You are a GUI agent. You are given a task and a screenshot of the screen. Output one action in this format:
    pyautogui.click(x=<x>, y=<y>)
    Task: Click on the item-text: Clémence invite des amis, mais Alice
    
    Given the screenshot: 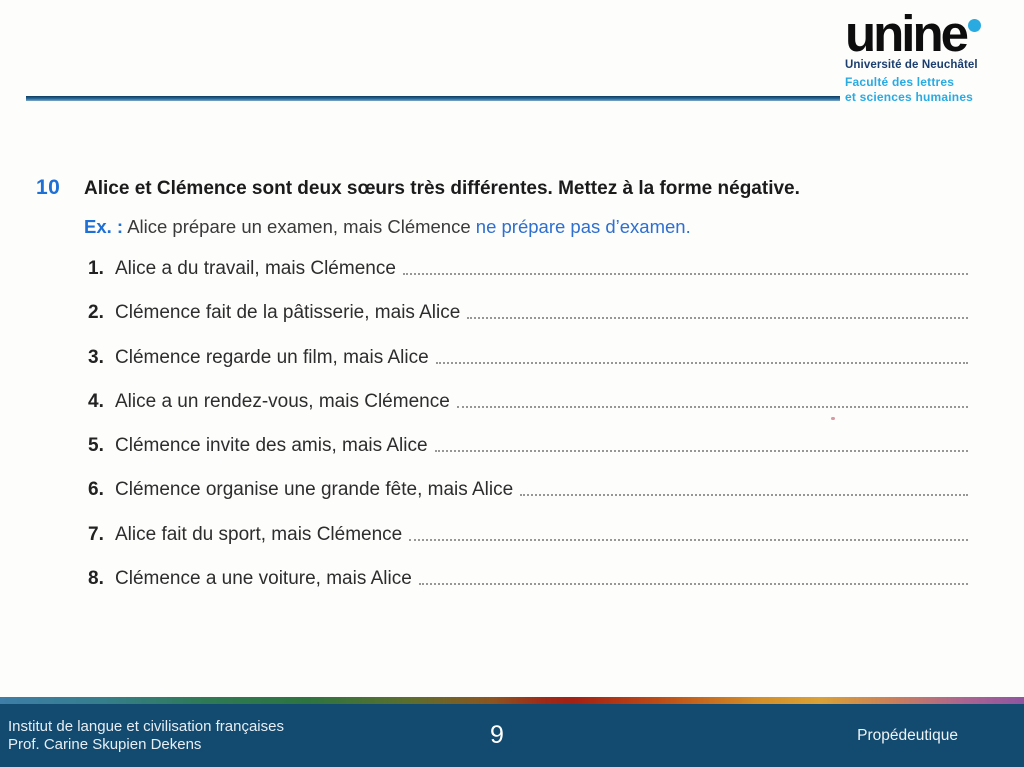 What is the action you would take?
    pyautogui.click(x=271, y=446)
    